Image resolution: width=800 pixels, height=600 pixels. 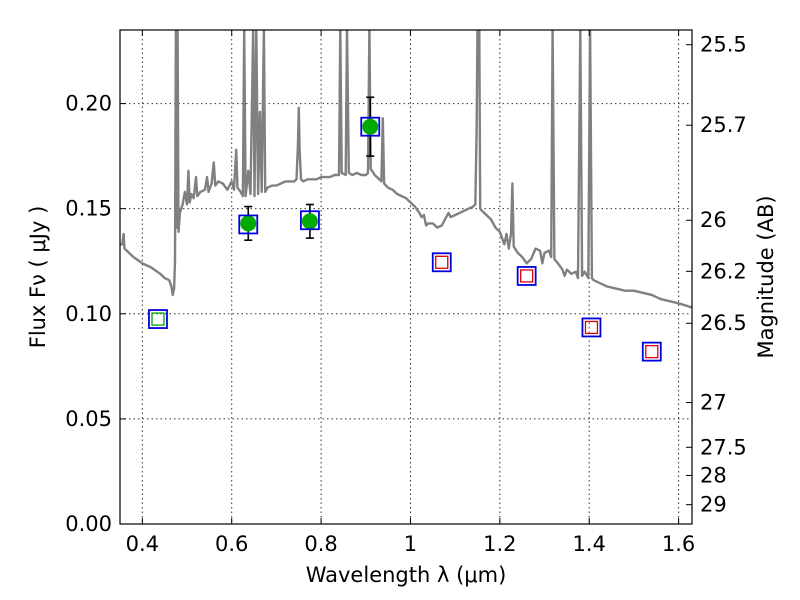 What do you see at coordinates (589, 544) in the screenshot?
I see `x-tick-label: 1.4` at bounding box center [589, 544].